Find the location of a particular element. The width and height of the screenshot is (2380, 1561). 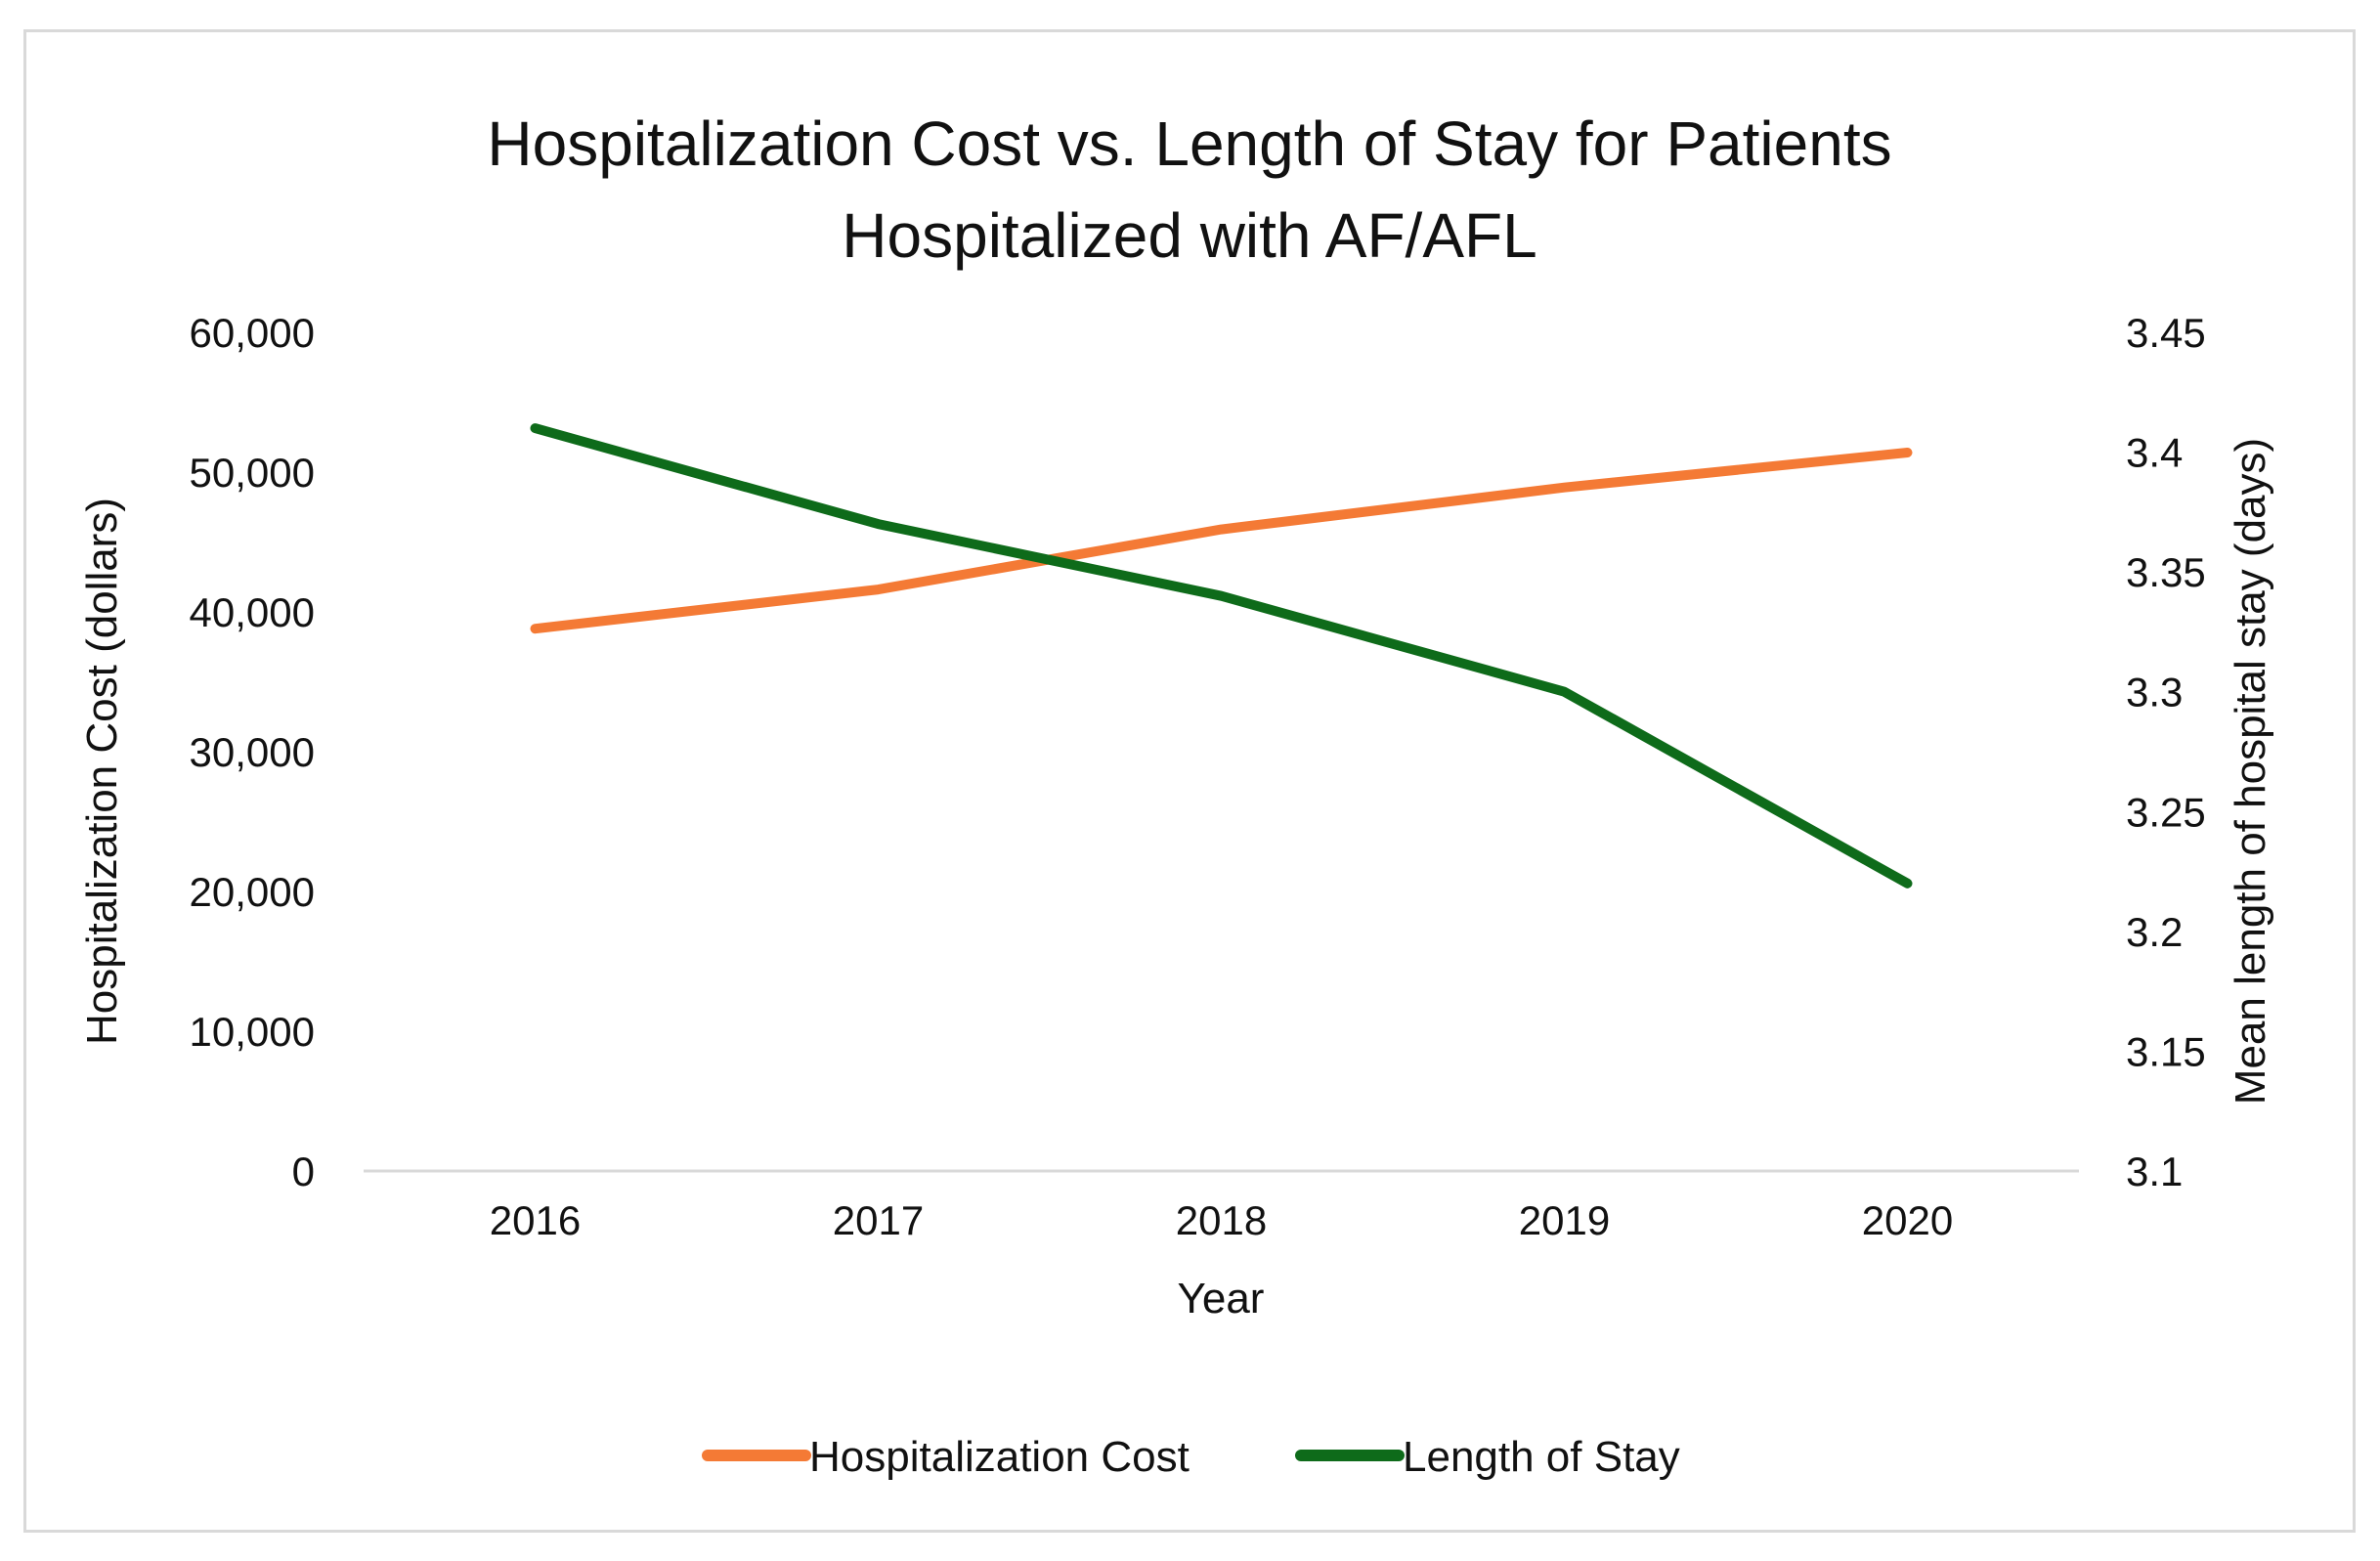

y2-tick-label: 3.4 is located at coordinates (2154, 453).